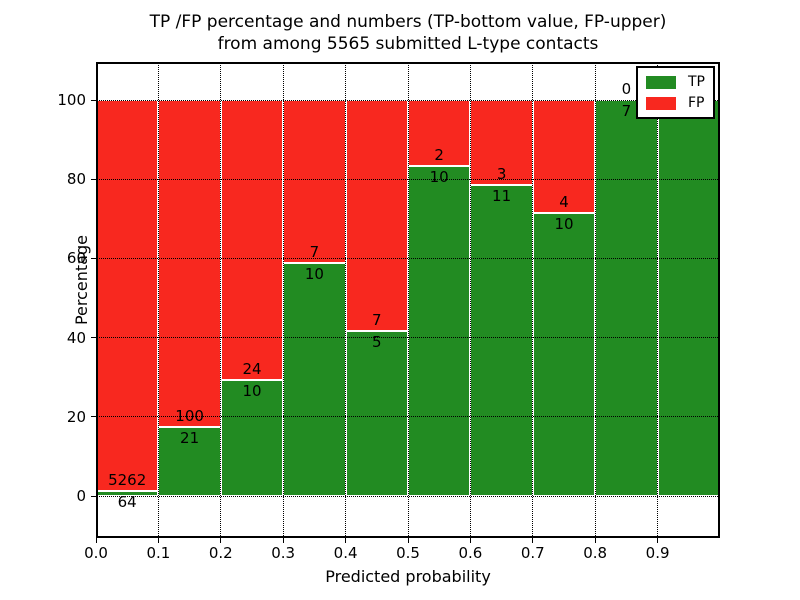 This screenshot has height=600, width=800. I want to click on y-axis-label: Percentage, so click(81, 280).